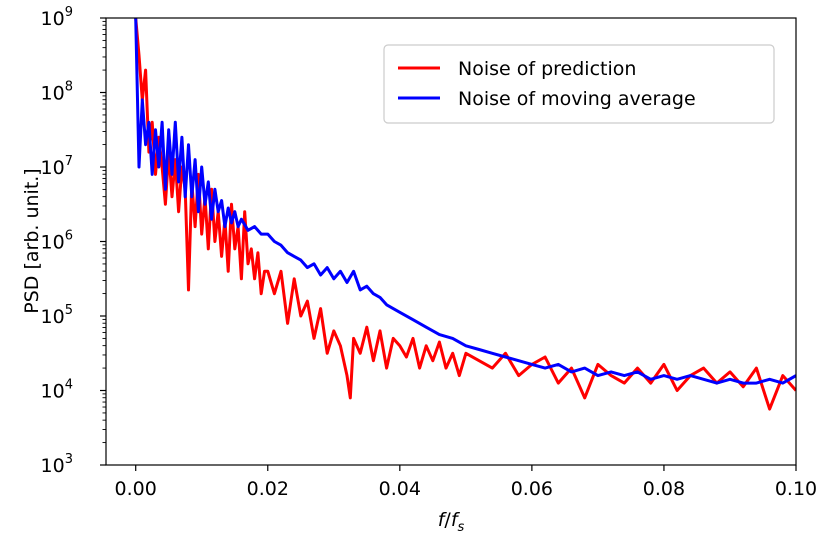  What do you see at coordinates (57, 17) in the screenshot?
I see `y-tick-label: 10⁹` at bounding box center [57, 17].